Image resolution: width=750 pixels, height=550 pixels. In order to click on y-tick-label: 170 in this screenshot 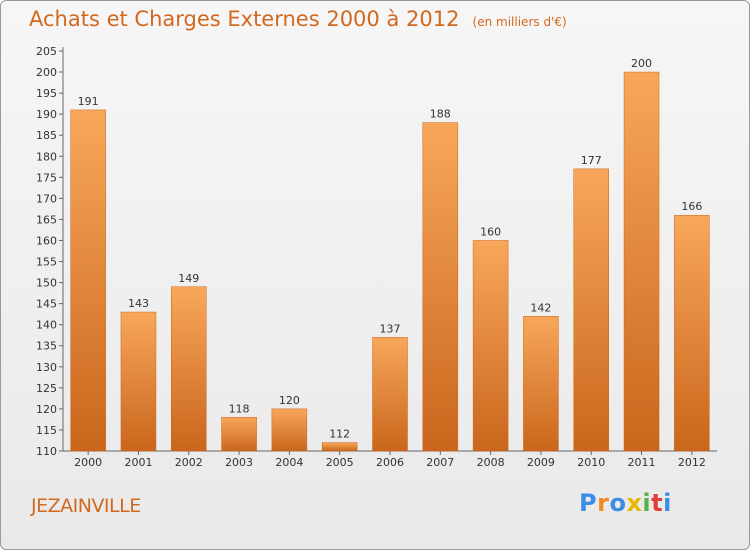, I will do `click(46, 198)`.